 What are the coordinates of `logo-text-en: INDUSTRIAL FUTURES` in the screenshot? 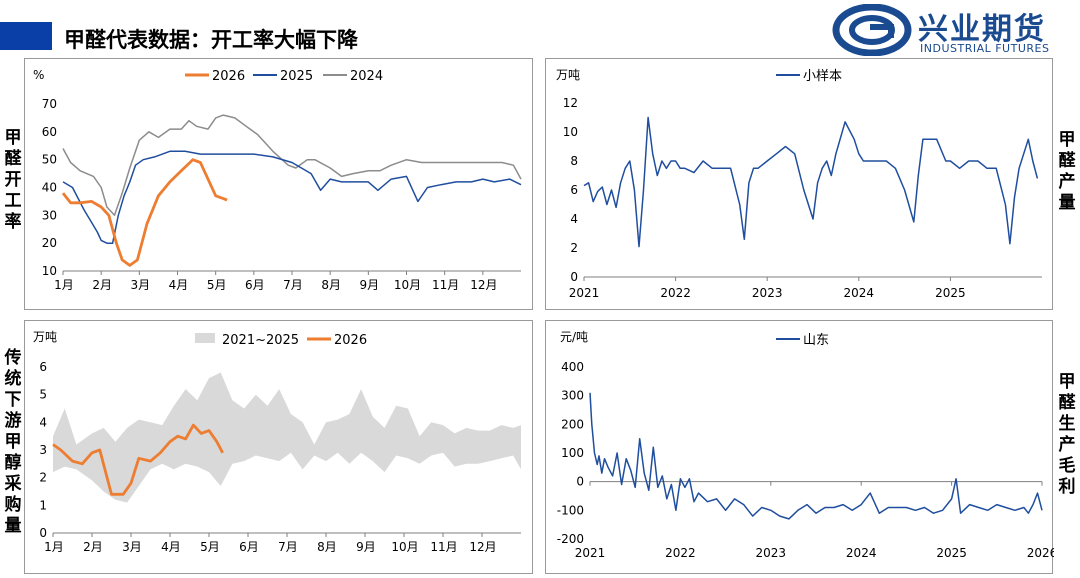 It's located at (985, 48).